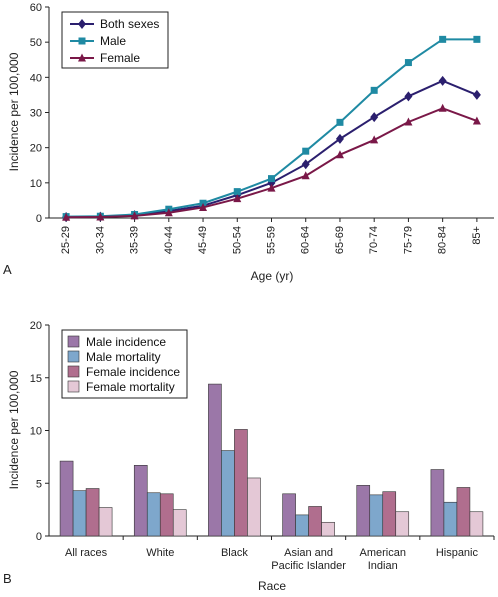 This screenshot has height=597, width=498. What do you see at coordinates (36, 379) in the screenshot?
I see `y-tick-label: 15` at bounding box center [36, 379].